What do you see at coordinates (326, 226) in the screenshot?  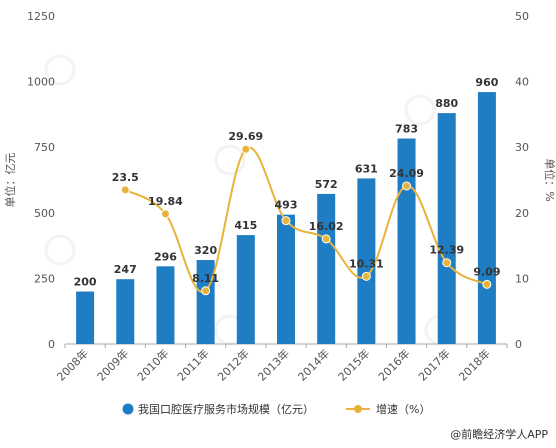 I see `growth-label-6: 16.02` at bounding box center [326, 226].